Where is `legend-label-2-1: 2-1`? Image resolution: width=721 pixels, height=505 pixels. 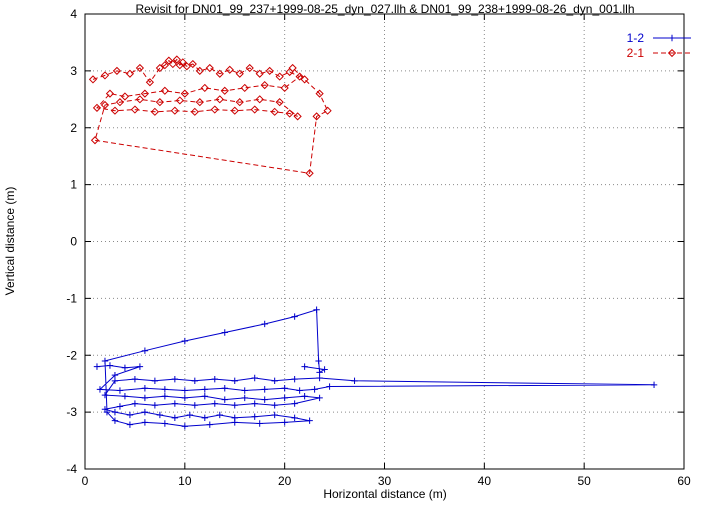 legend-label-2-1: 2-1 is located at coordinates (635, 52).